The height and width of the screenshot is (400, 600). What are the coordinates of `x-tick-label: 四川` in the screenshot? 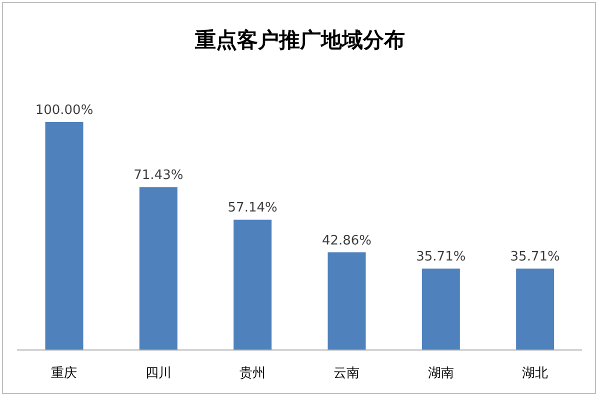 It's located at (158, 374).